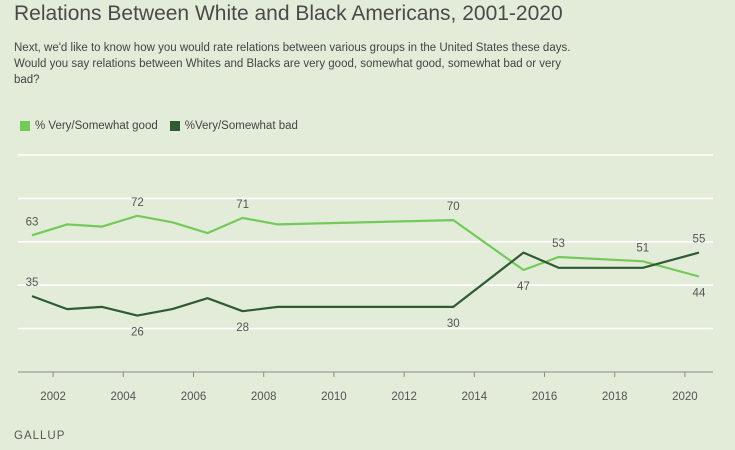 This screenshot has height=450, width=735. I want to click on data-label: 72, so click(137, 203).